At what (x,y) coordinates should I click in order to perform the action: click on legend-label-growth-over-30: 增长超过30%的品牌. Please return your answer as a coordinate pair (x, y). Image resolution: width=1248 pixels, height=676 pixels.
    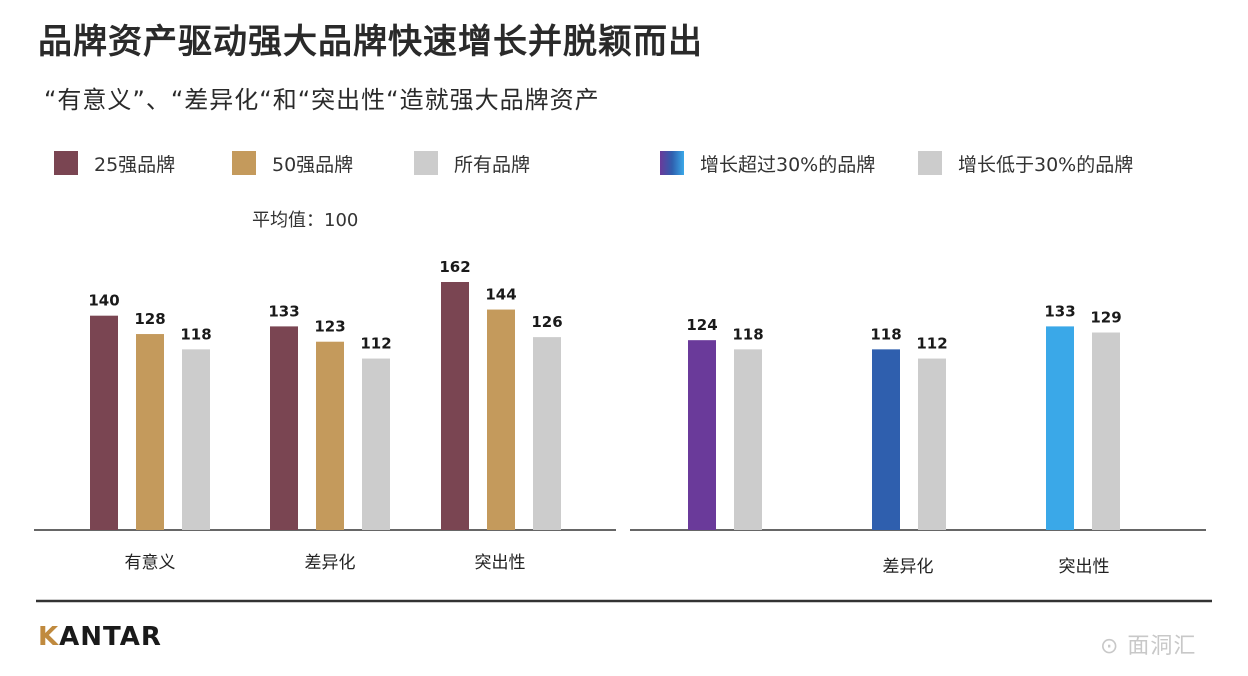
    Looking at the image, I should click on (788, 164).